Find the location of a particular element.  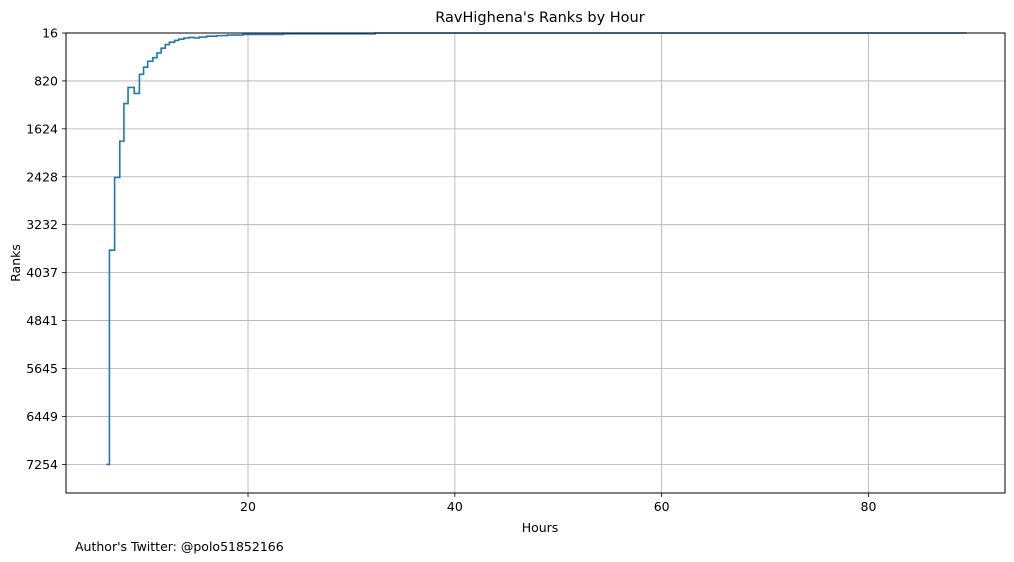

x-axis: 20 40 60 80 is located at coordinates (558, 503).